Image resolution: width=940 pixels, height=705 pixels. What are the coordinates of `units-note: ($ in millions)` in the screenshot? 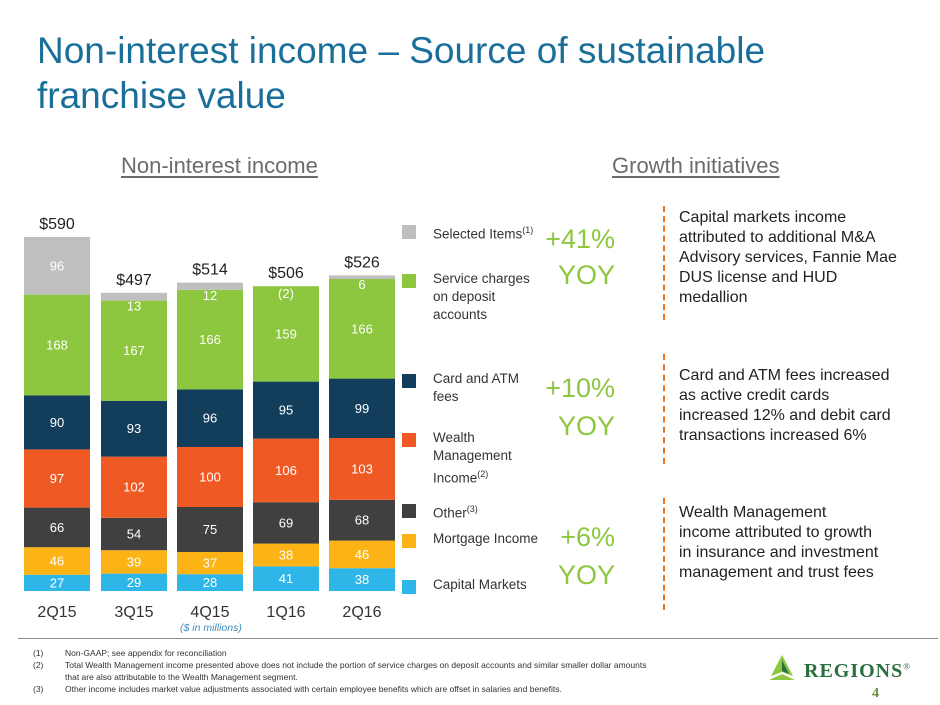 It's located at (211, 628).